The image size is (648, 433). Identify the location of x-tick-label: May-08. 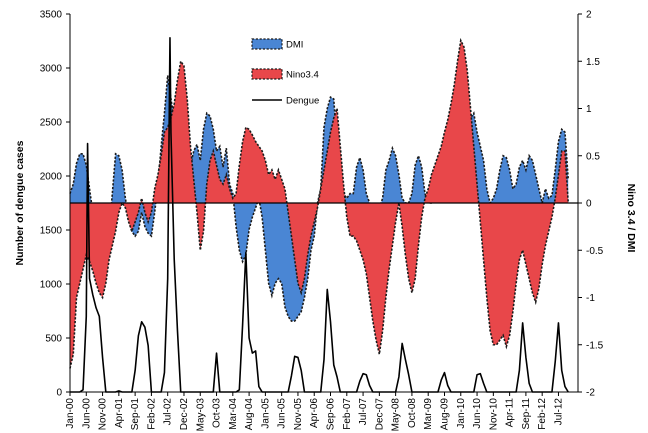
(396, 415).